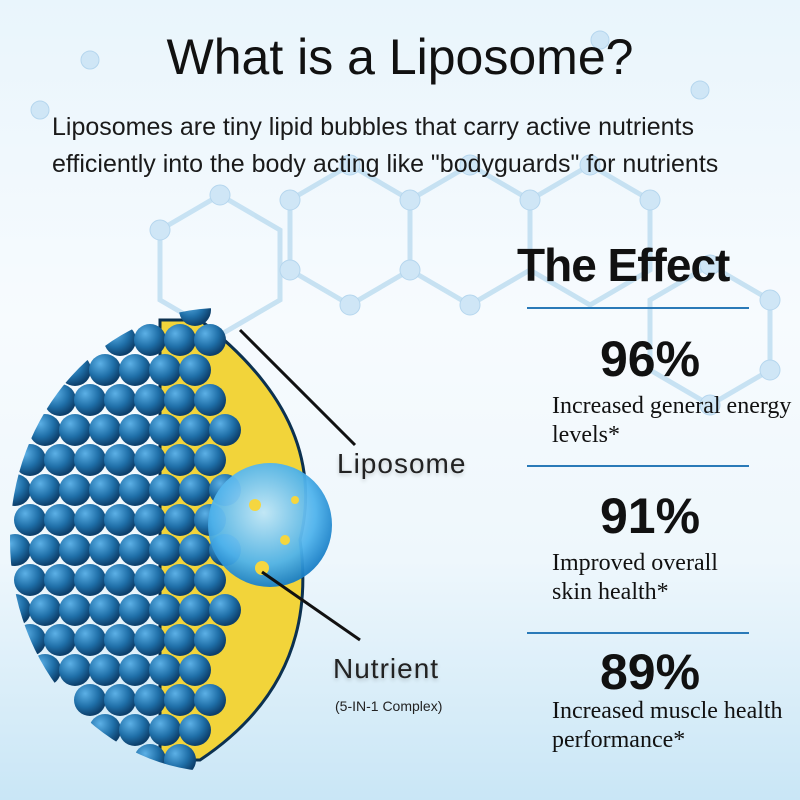 The width and height of the screenshot is (800, 800). I want to click on liposome-pointer, so click(297, 387).